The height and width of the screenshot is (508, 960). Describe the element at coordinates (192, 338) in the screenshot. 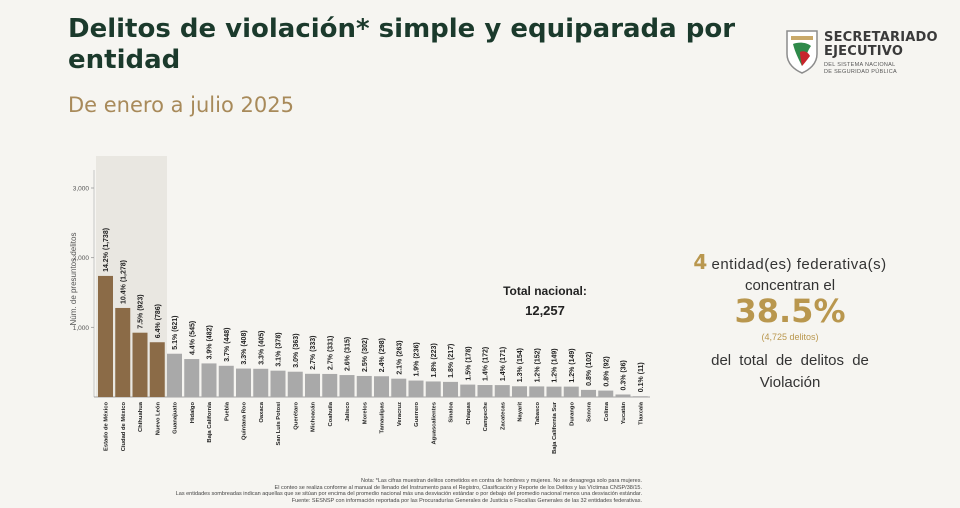

I see `data-label: 4.4% (545)` at that location.